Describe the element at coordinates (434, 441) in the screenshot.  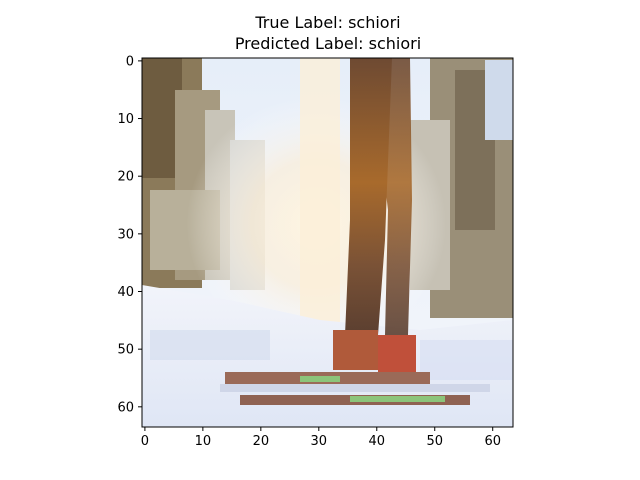
I see `x-tick-label: 50` at that location.